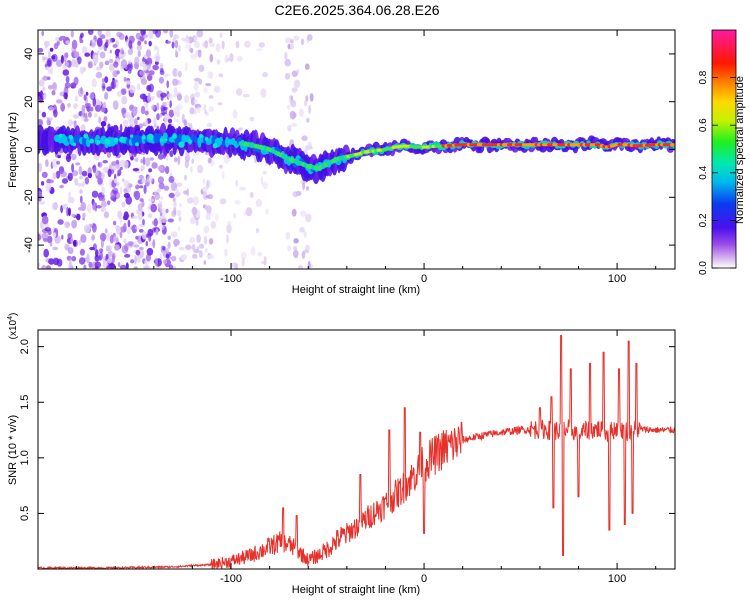 Image resolution: width=750 pixels, height=600 pixels. I want to click on colorbar-tick-label: 0.4, so click(703, 172).